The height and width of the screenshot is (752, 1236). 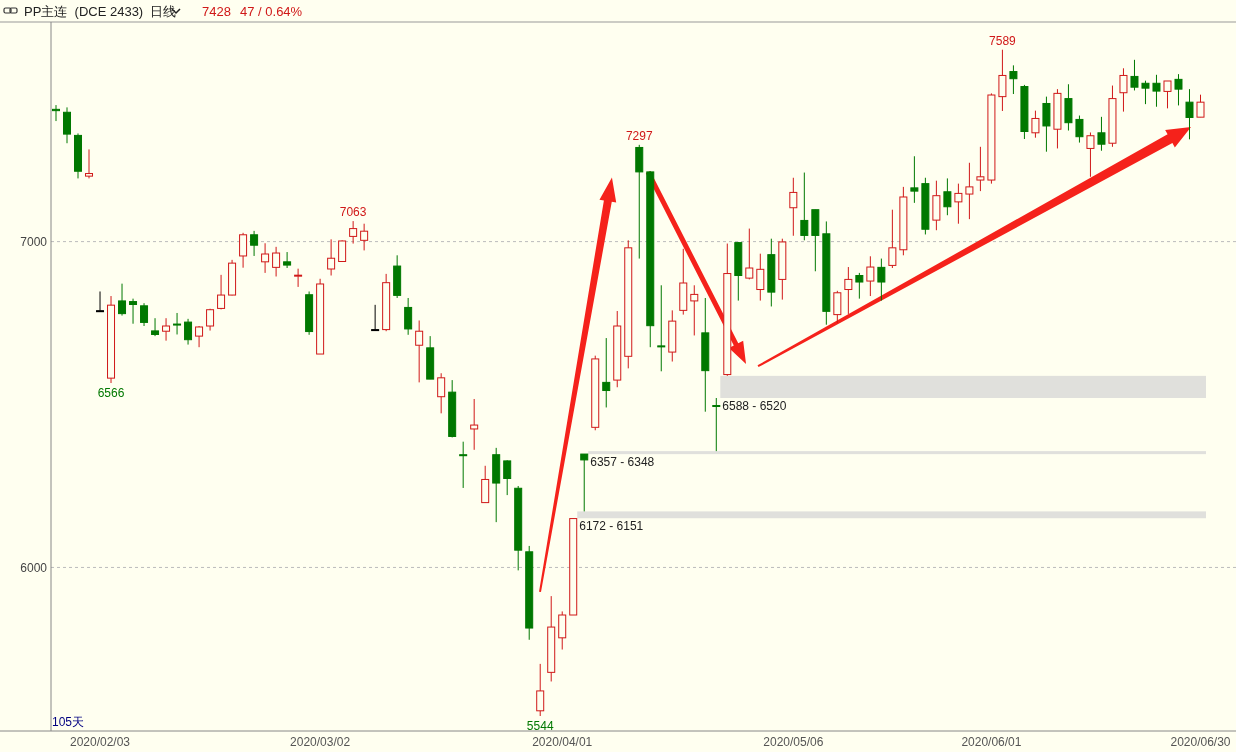 I want to click on annotation: 105天, so click(x=68, y=722).